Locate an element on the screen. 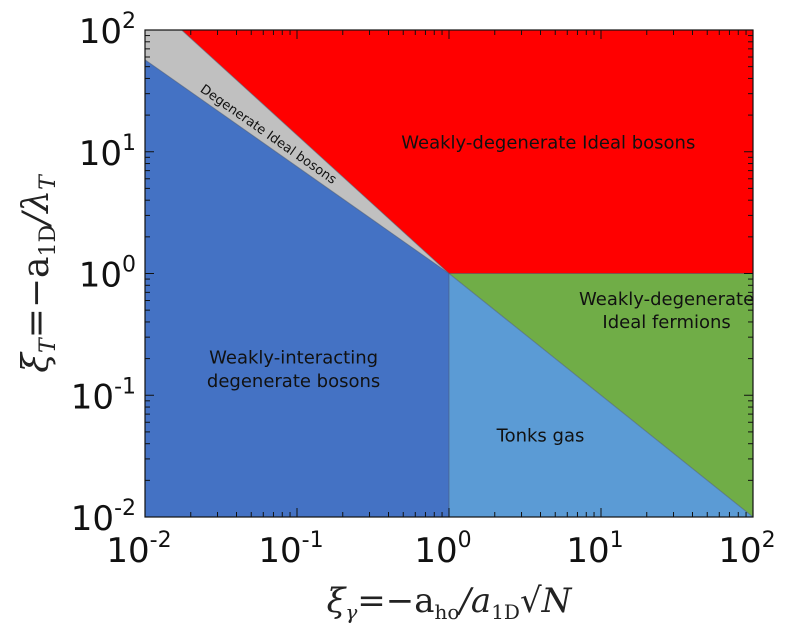  y-tick-label: 10⁻² is located at coordinates (103, 517).